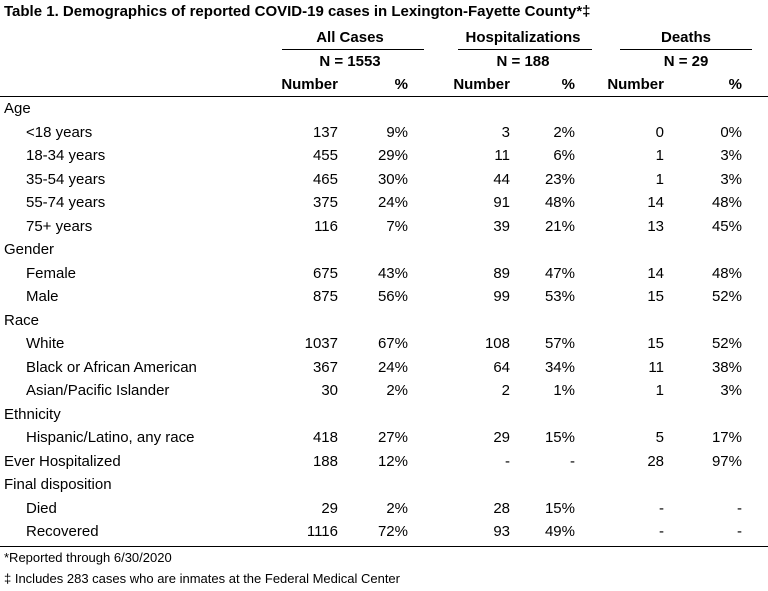  I want to click on cell-number: 675, so click(325, 273).